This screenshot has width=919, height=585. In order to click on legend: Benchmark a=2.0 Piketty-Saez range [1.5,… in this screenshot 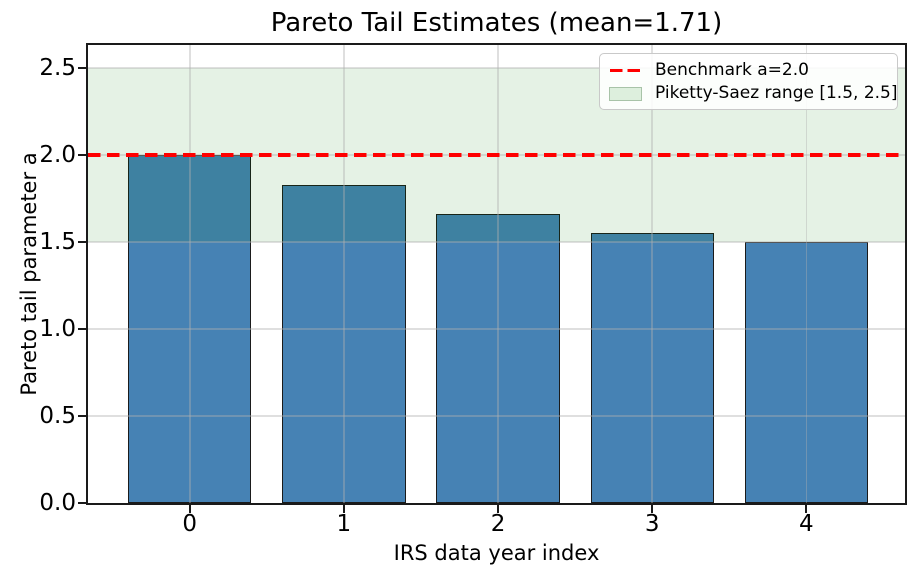, I will do `click(748, 81)`.